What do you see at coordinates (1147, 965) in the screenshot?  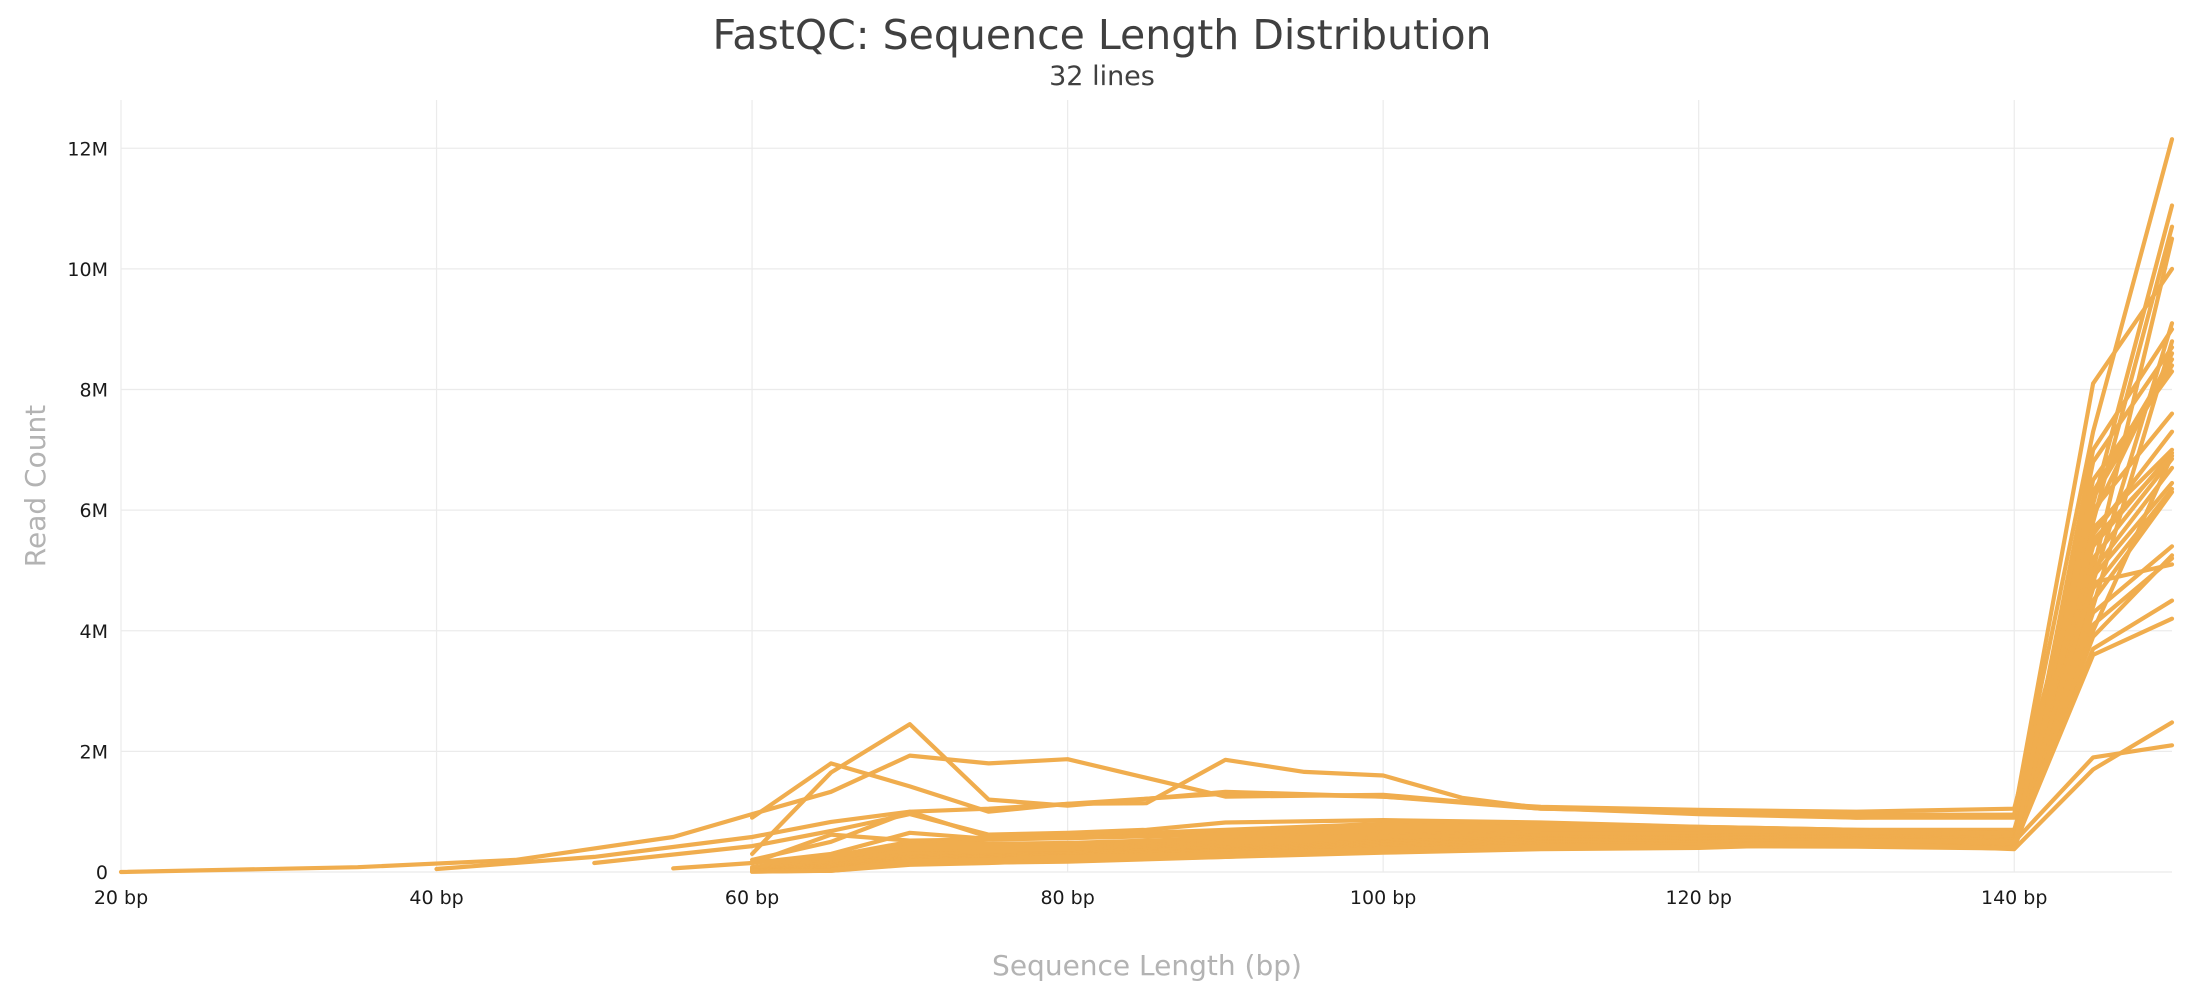 I see `x-axis-label: Sequence Length (bp)` at bounding box center [1147, 965].